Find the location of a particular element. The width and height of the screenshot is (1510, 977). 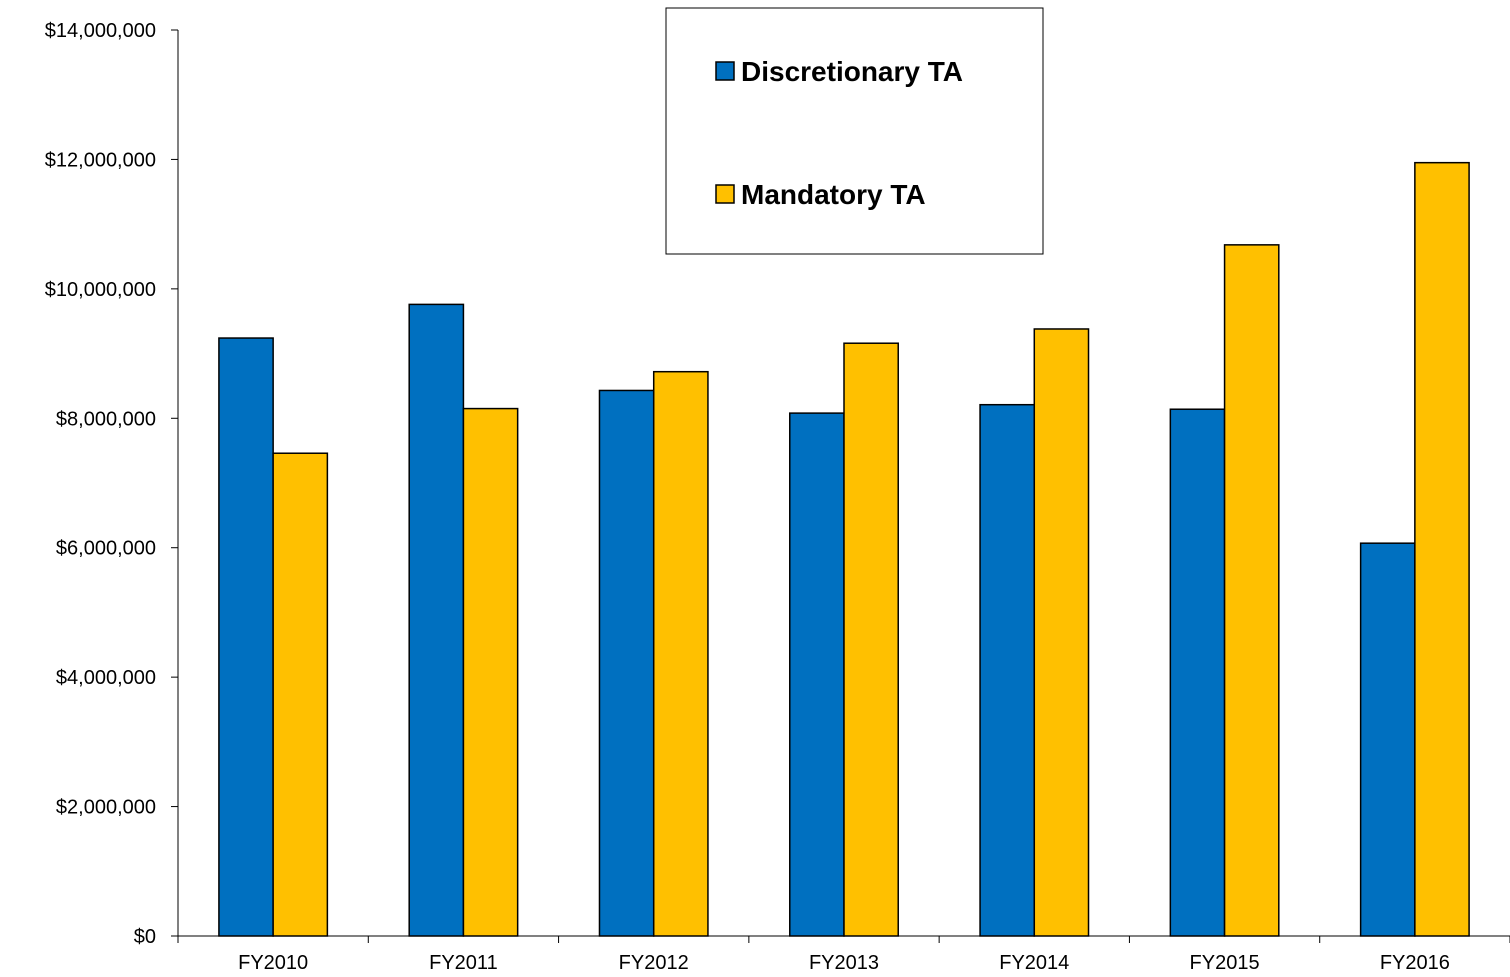

legend: Discretionary TA Mandatory TA is located at coordinates (854, 131).